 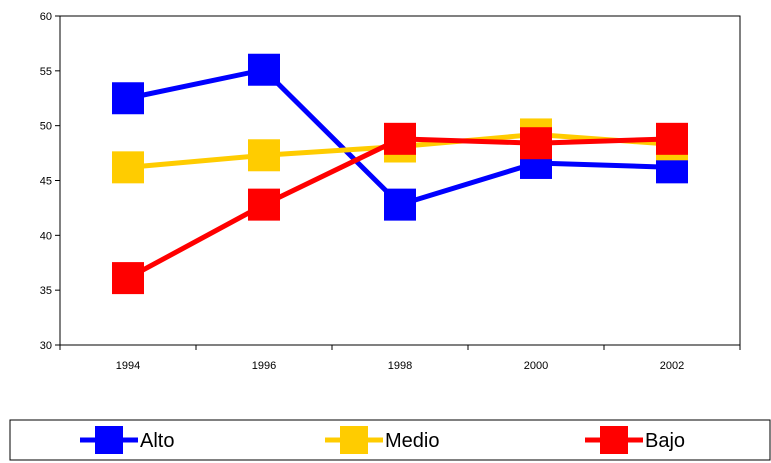 I want to click on legend: Alto Medio Bajo, so click(x=390, y=440).